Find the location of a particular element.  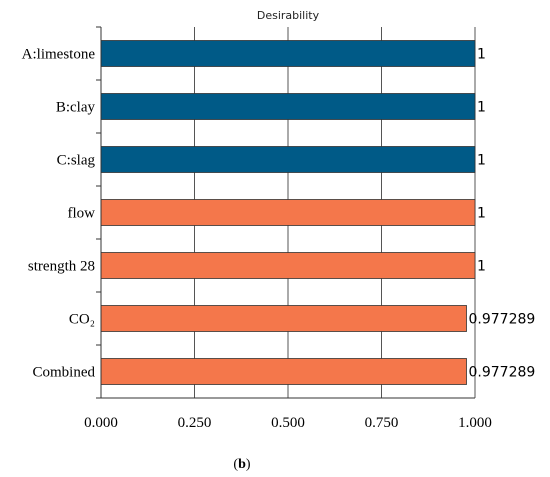

x-tick-label: 1.000 is located at coordinates (475, 423).